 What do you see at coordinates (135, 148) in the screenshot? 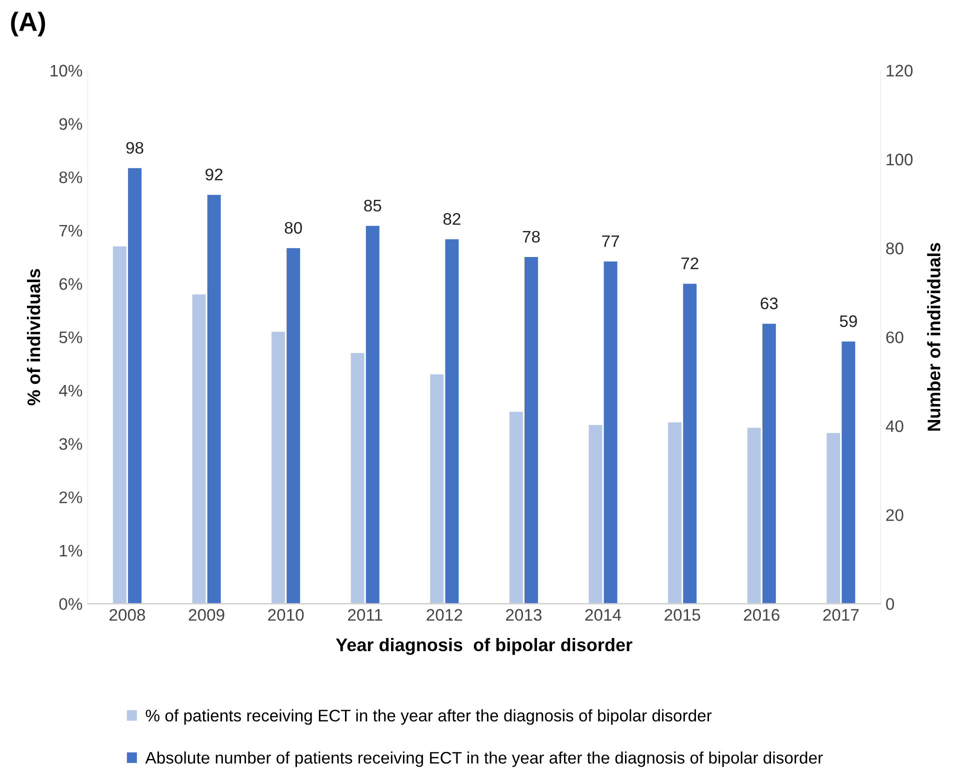
I see `data-label: 98` at bounding box center [135, 148].